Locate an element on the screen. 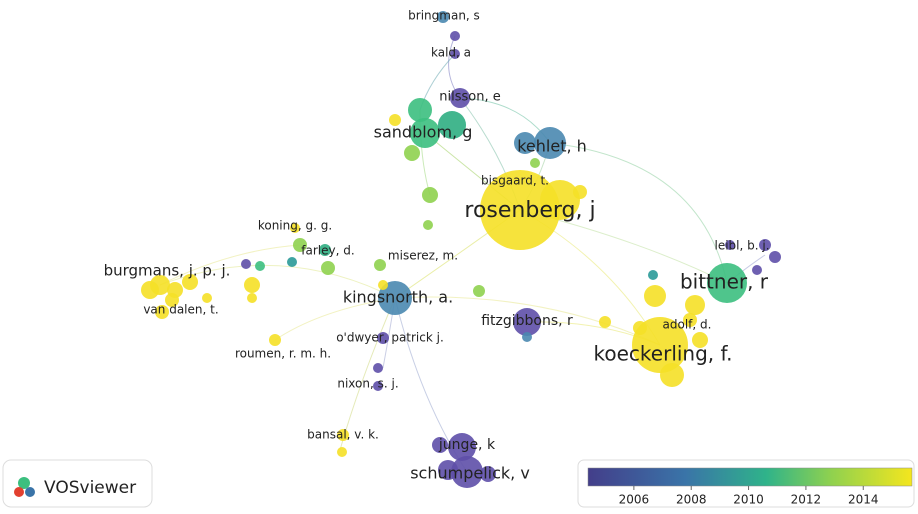 Image resolution: width=918 pixels, height=514 pixels. node-label: farley, d. is located at coordinates (327, 251).